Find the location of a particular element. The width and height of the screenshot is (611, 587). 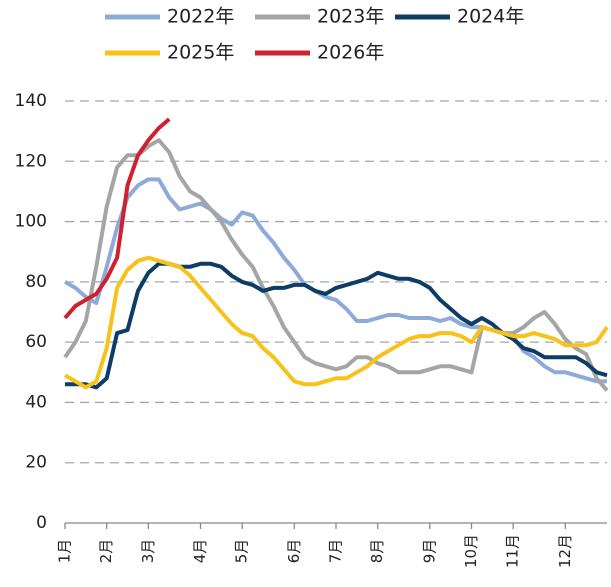

x-tick-label: 7月 is located at coordinates (336, 551).